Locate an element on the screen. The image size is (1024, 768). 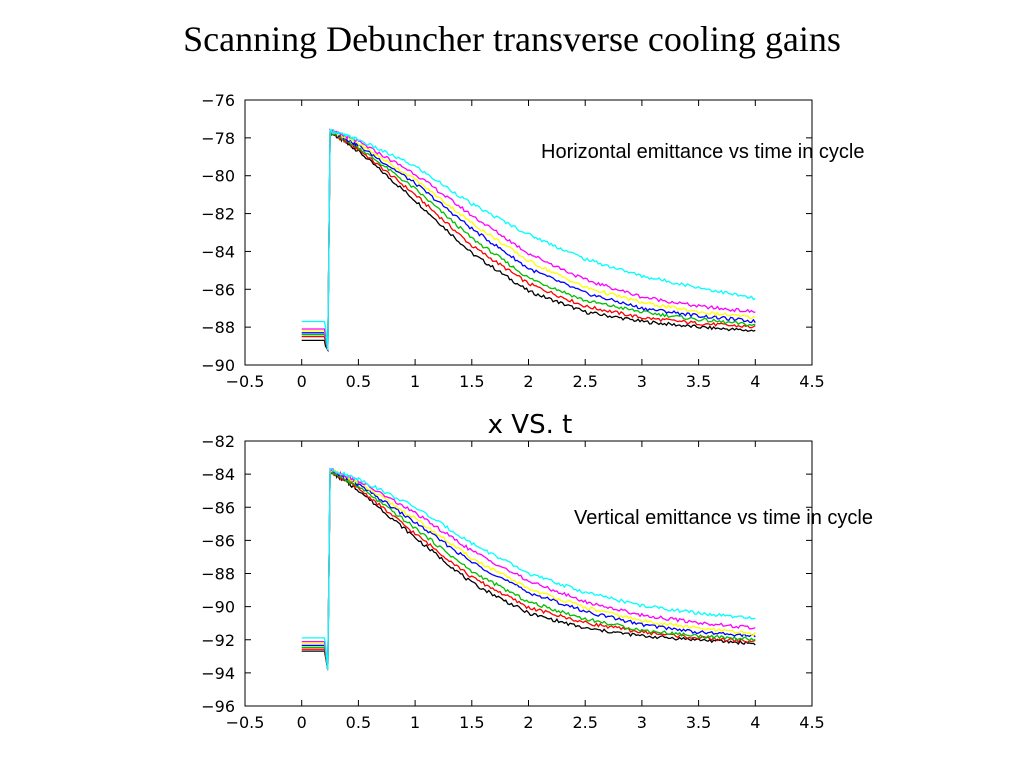
plot-annotation: Vertical emittance vs time in cycle is located at coordinates (723, 518).